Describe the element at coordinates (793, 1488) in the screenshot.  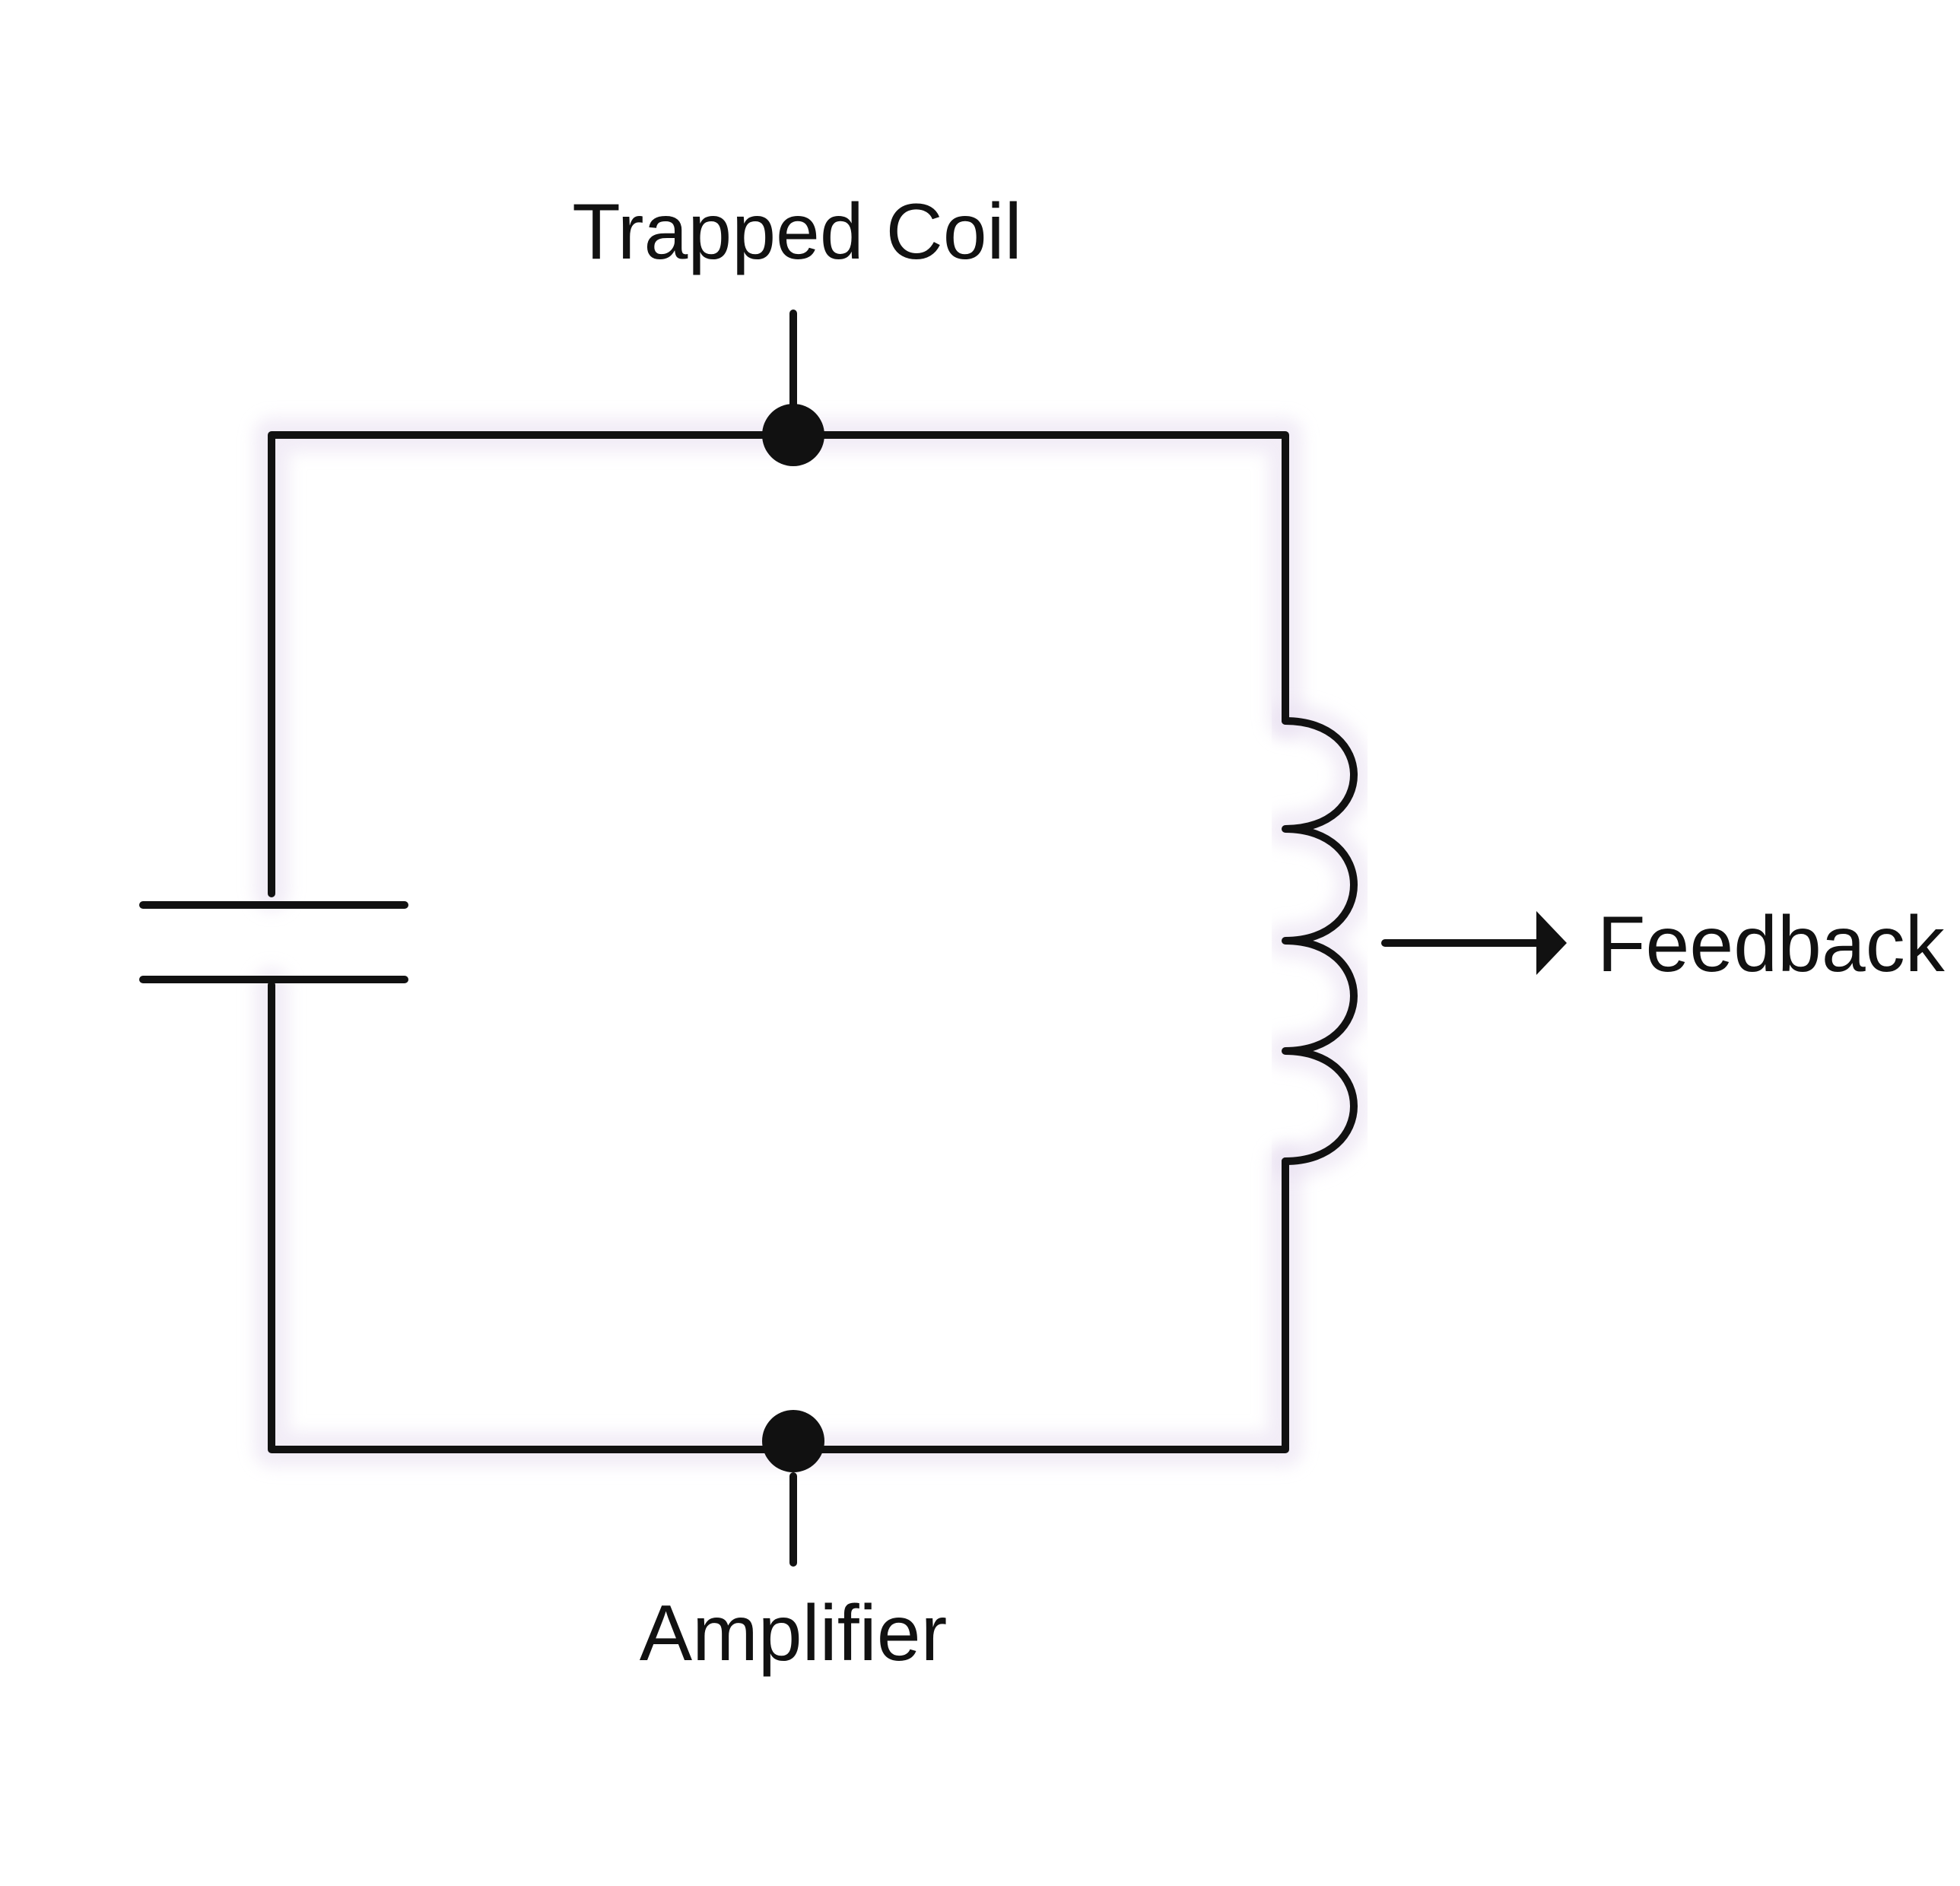
I see `bottom-junction` at that location.